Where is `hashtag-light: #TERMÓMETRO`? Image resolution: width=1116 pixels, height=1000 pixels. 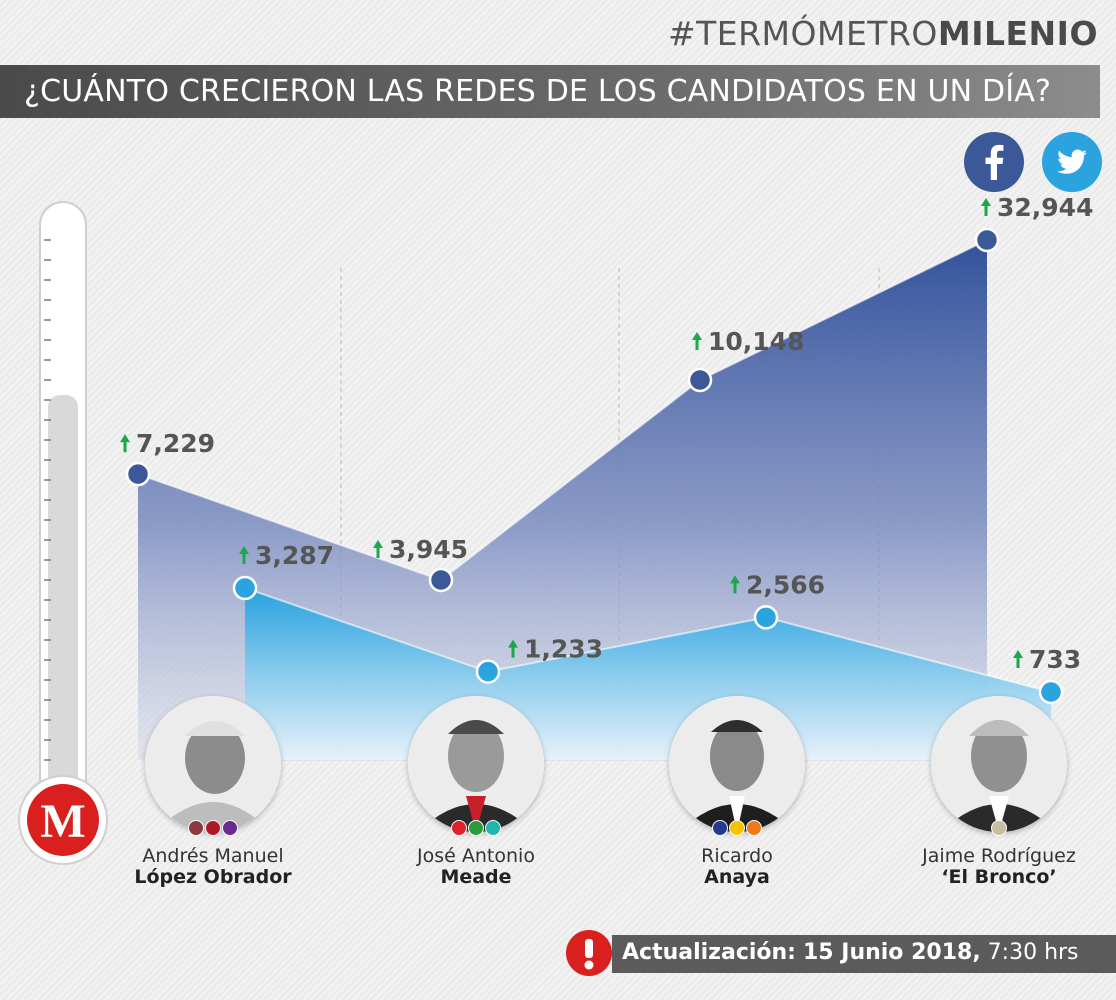 hashtag-light: #TERMÓMETRO is located at coordinates (802, 33).